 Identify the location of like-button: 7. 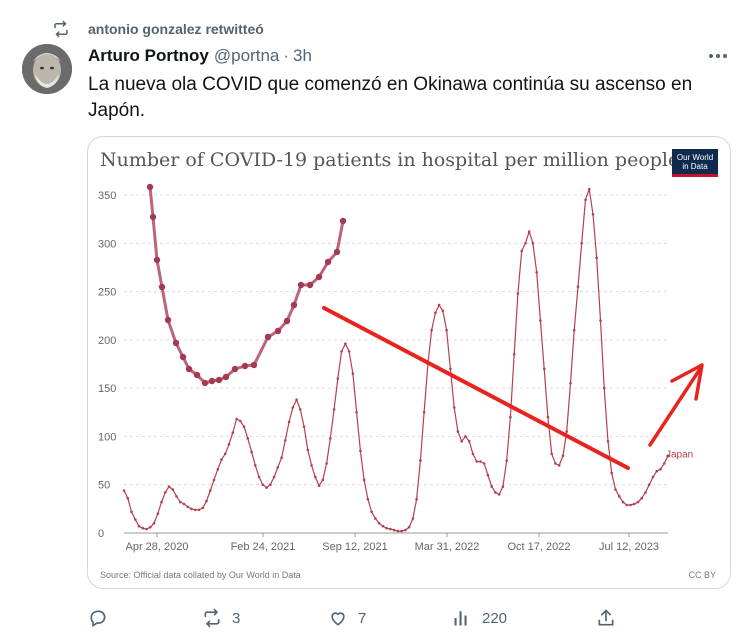
(347, 618).